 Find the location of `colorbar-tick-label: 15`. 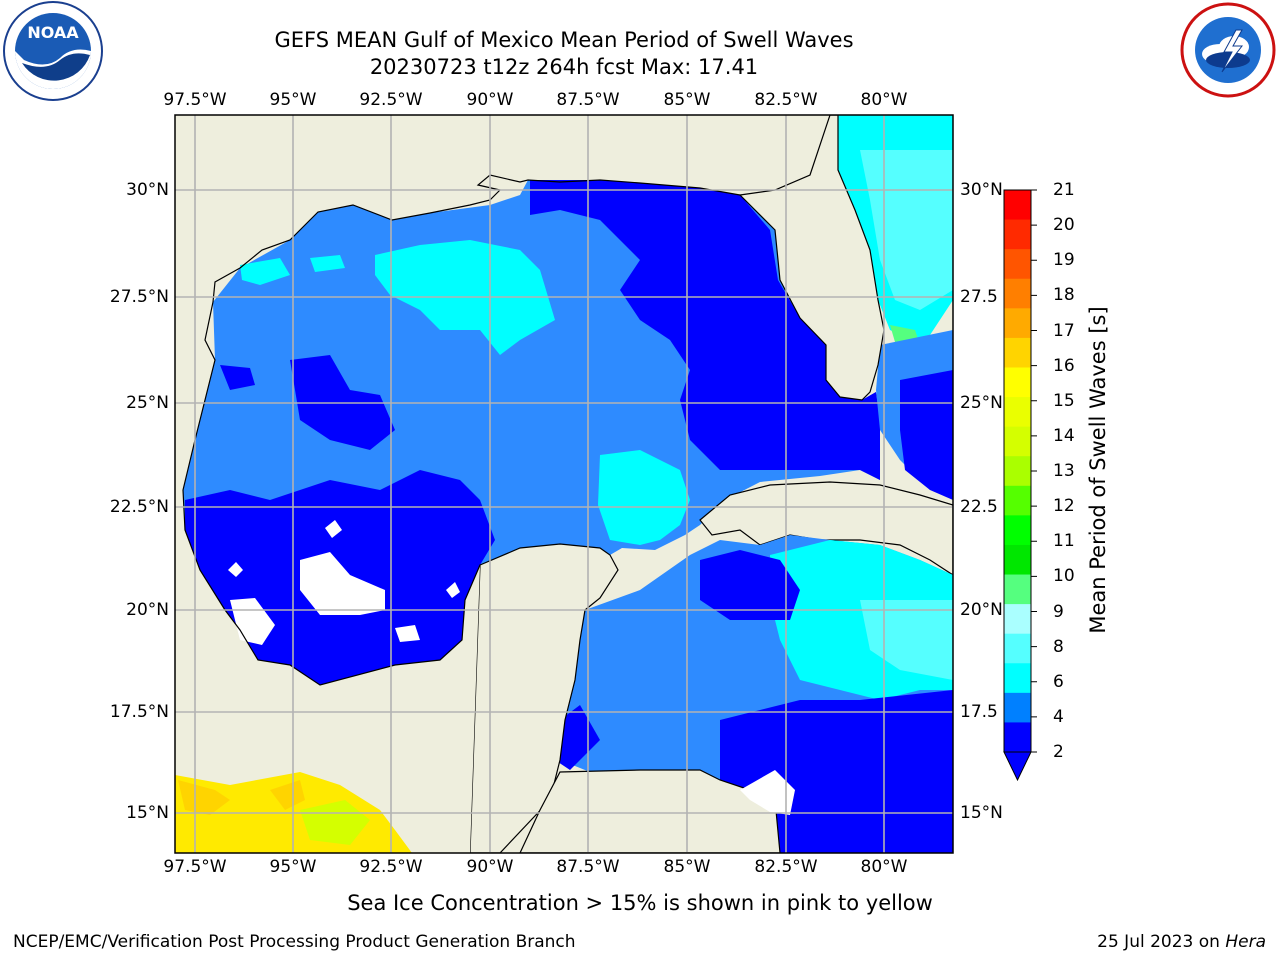

colorbar-tick-label: 15 is located at coordinates (1064, 400).